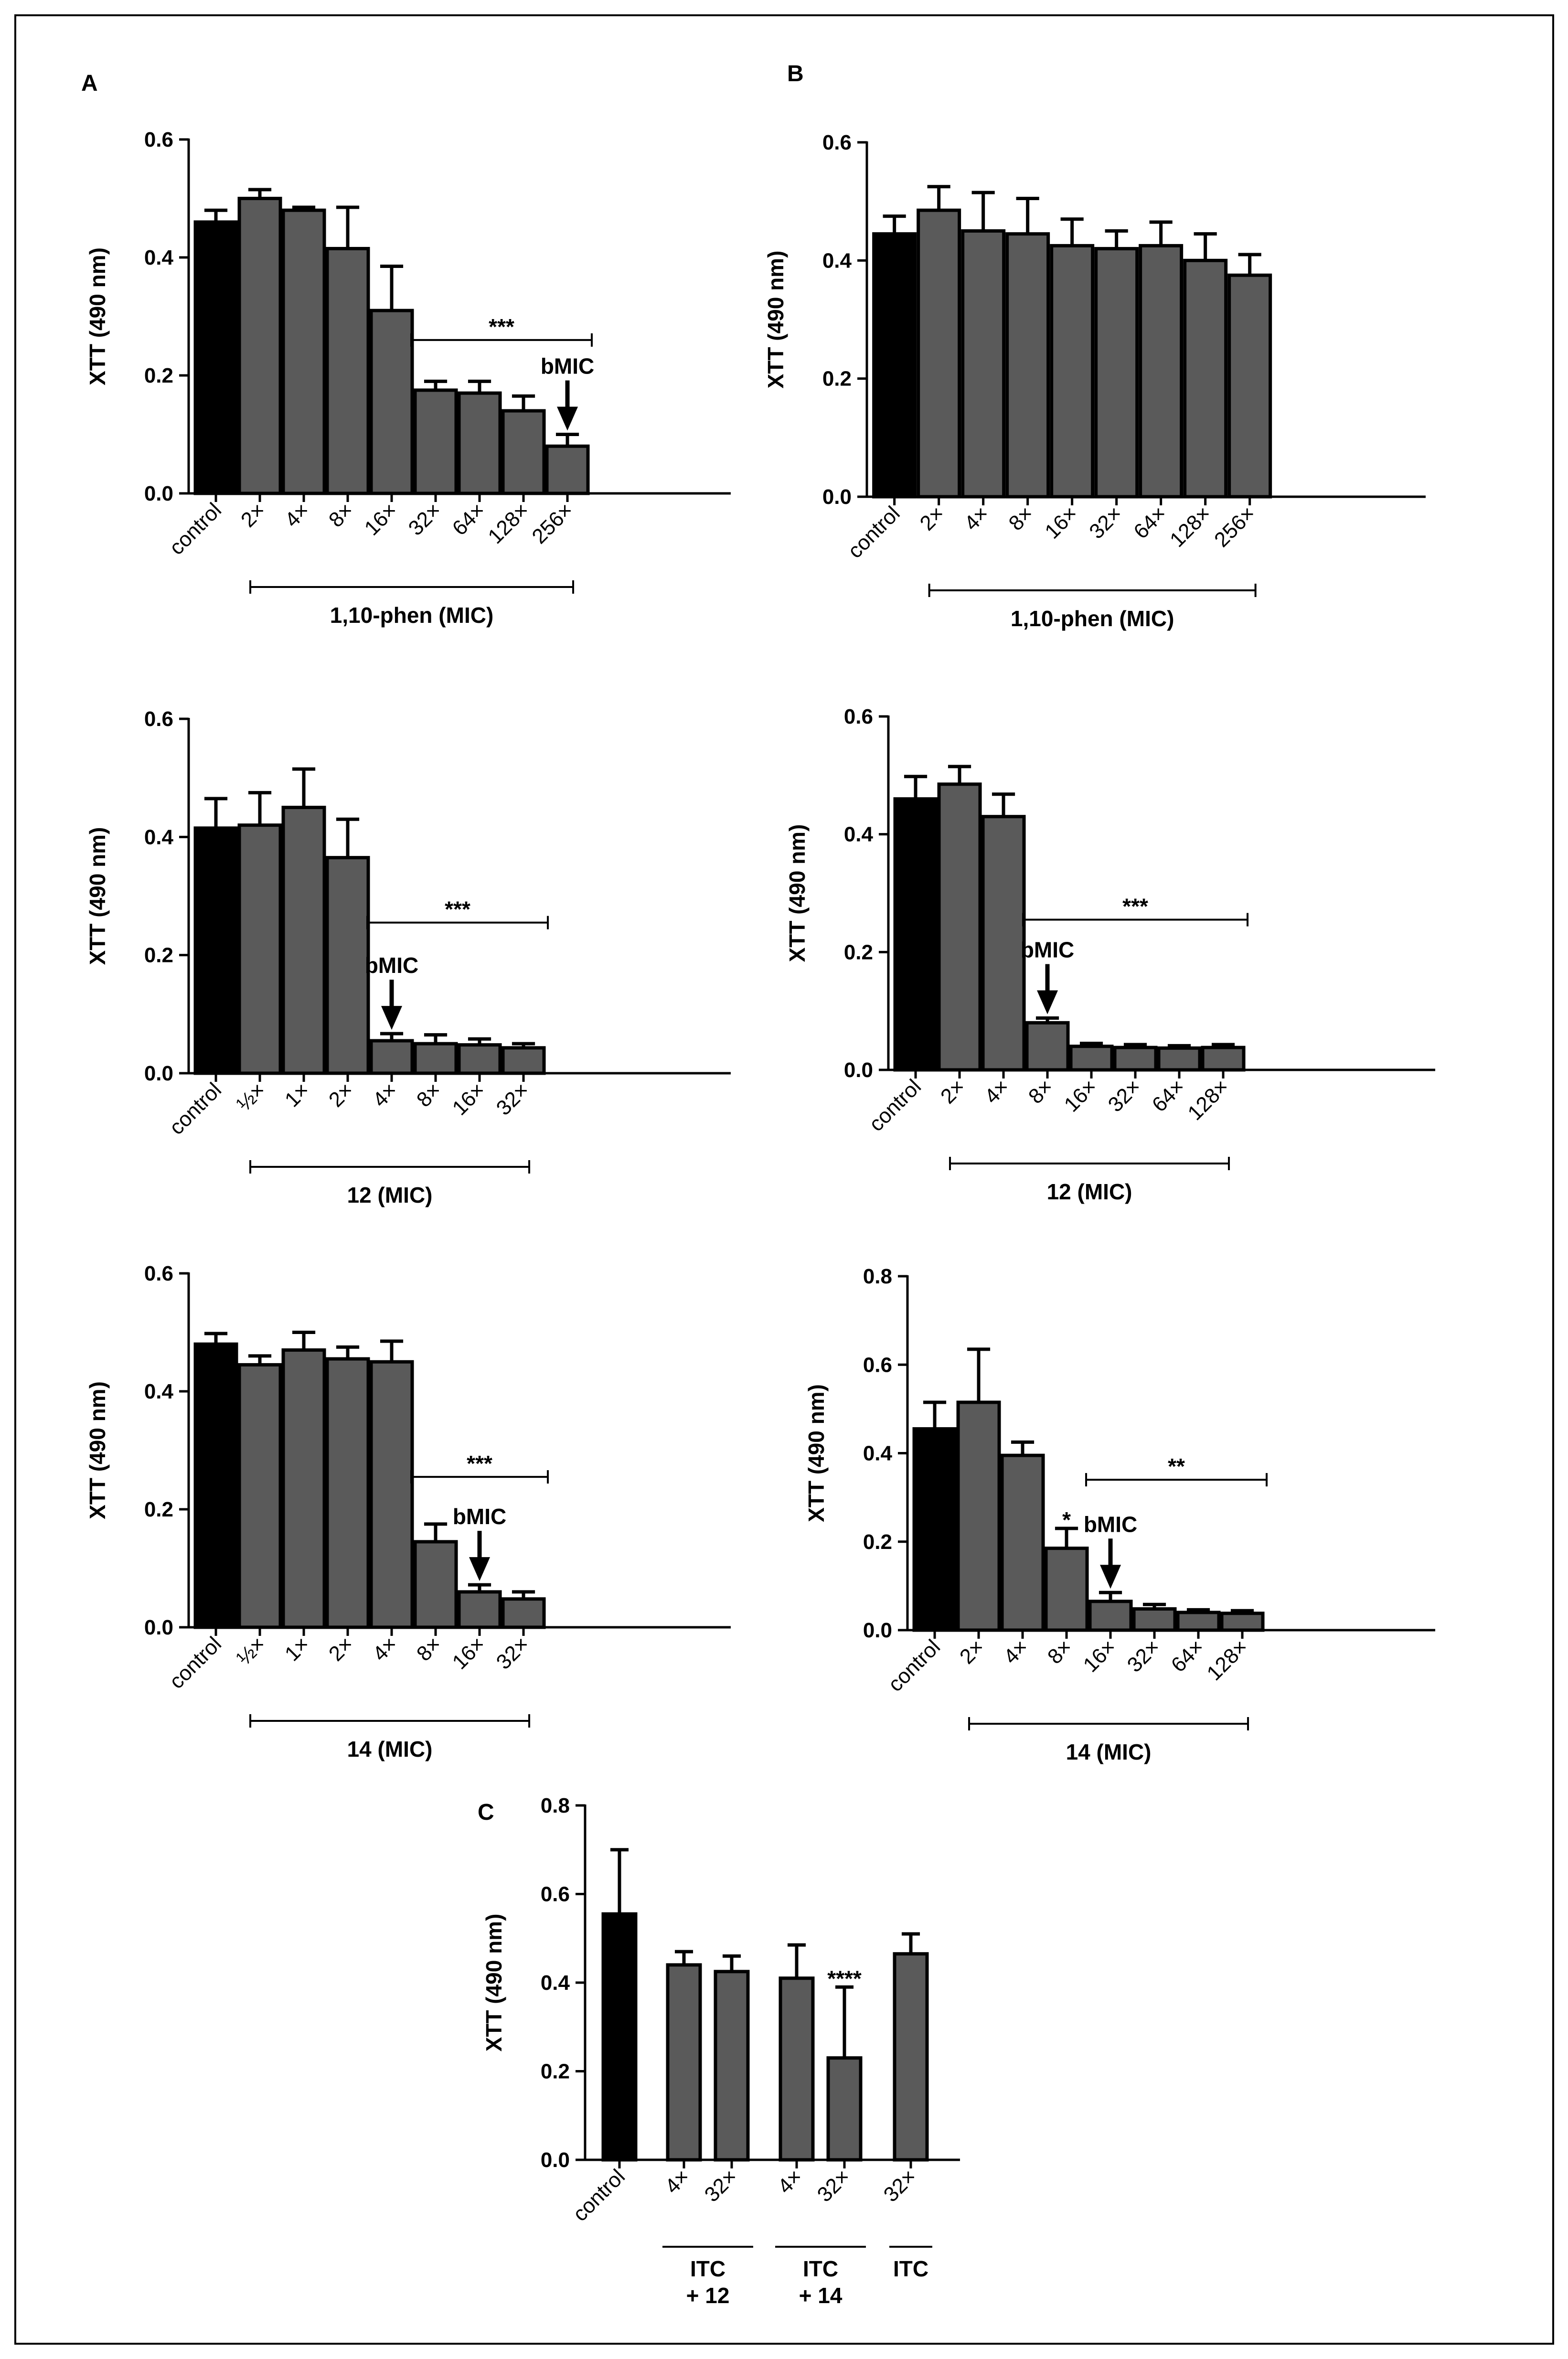 Image resolution: width=1568 pixels, height=2359 pixels. Describe the element at coordinates (297, 1649) in the screenshot. I see `x-tick-label: 1×` at that location.